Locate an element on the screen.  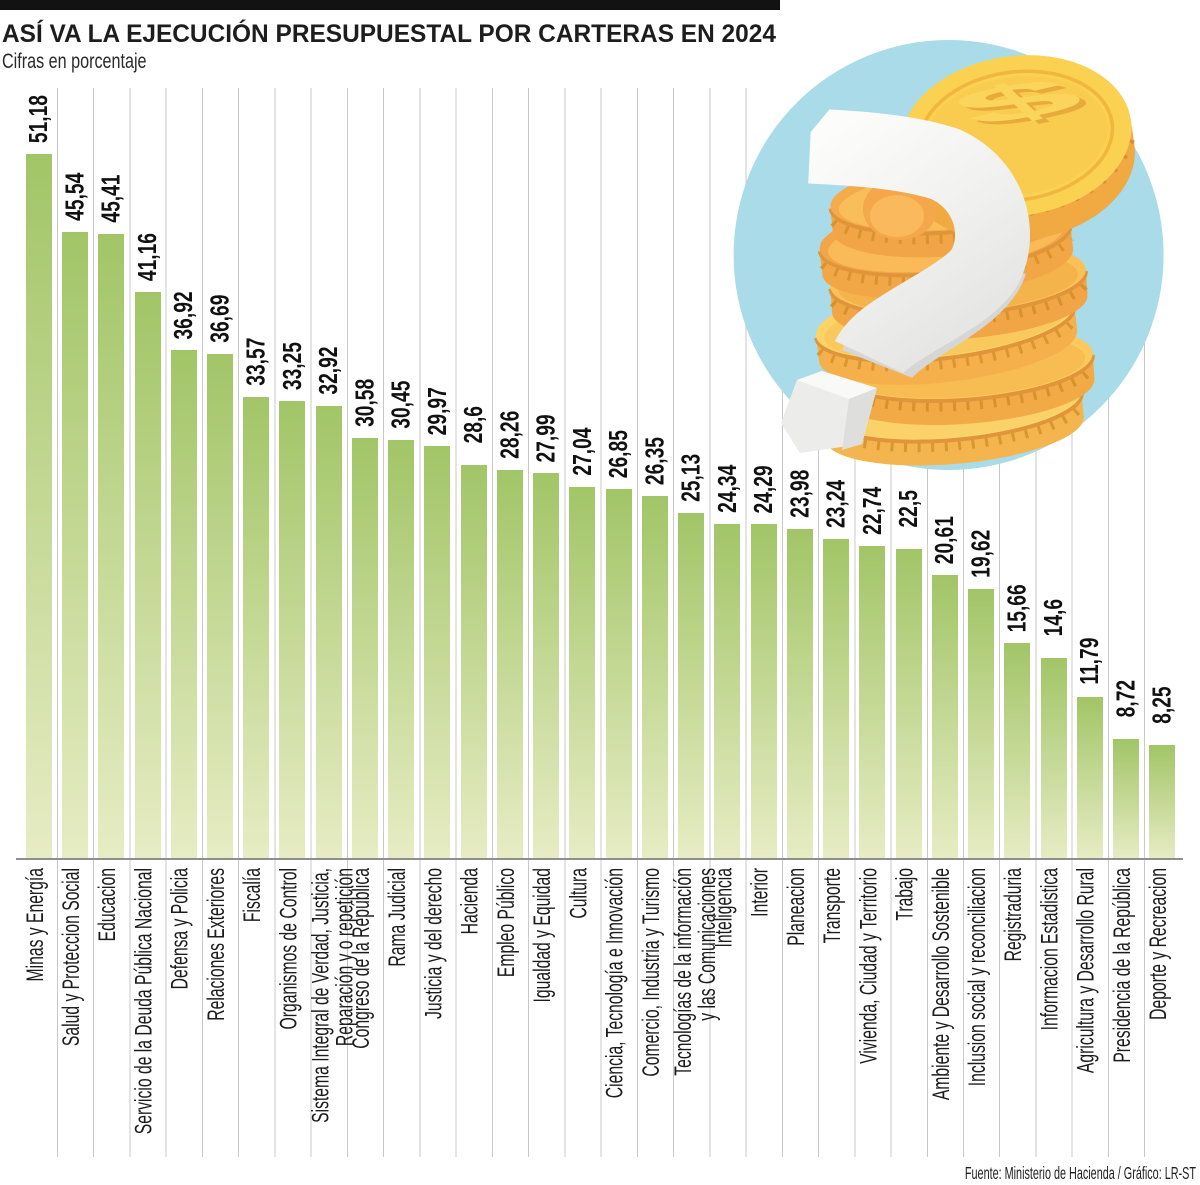
svg-text: 26,35 is located at coordinates (655, 461).